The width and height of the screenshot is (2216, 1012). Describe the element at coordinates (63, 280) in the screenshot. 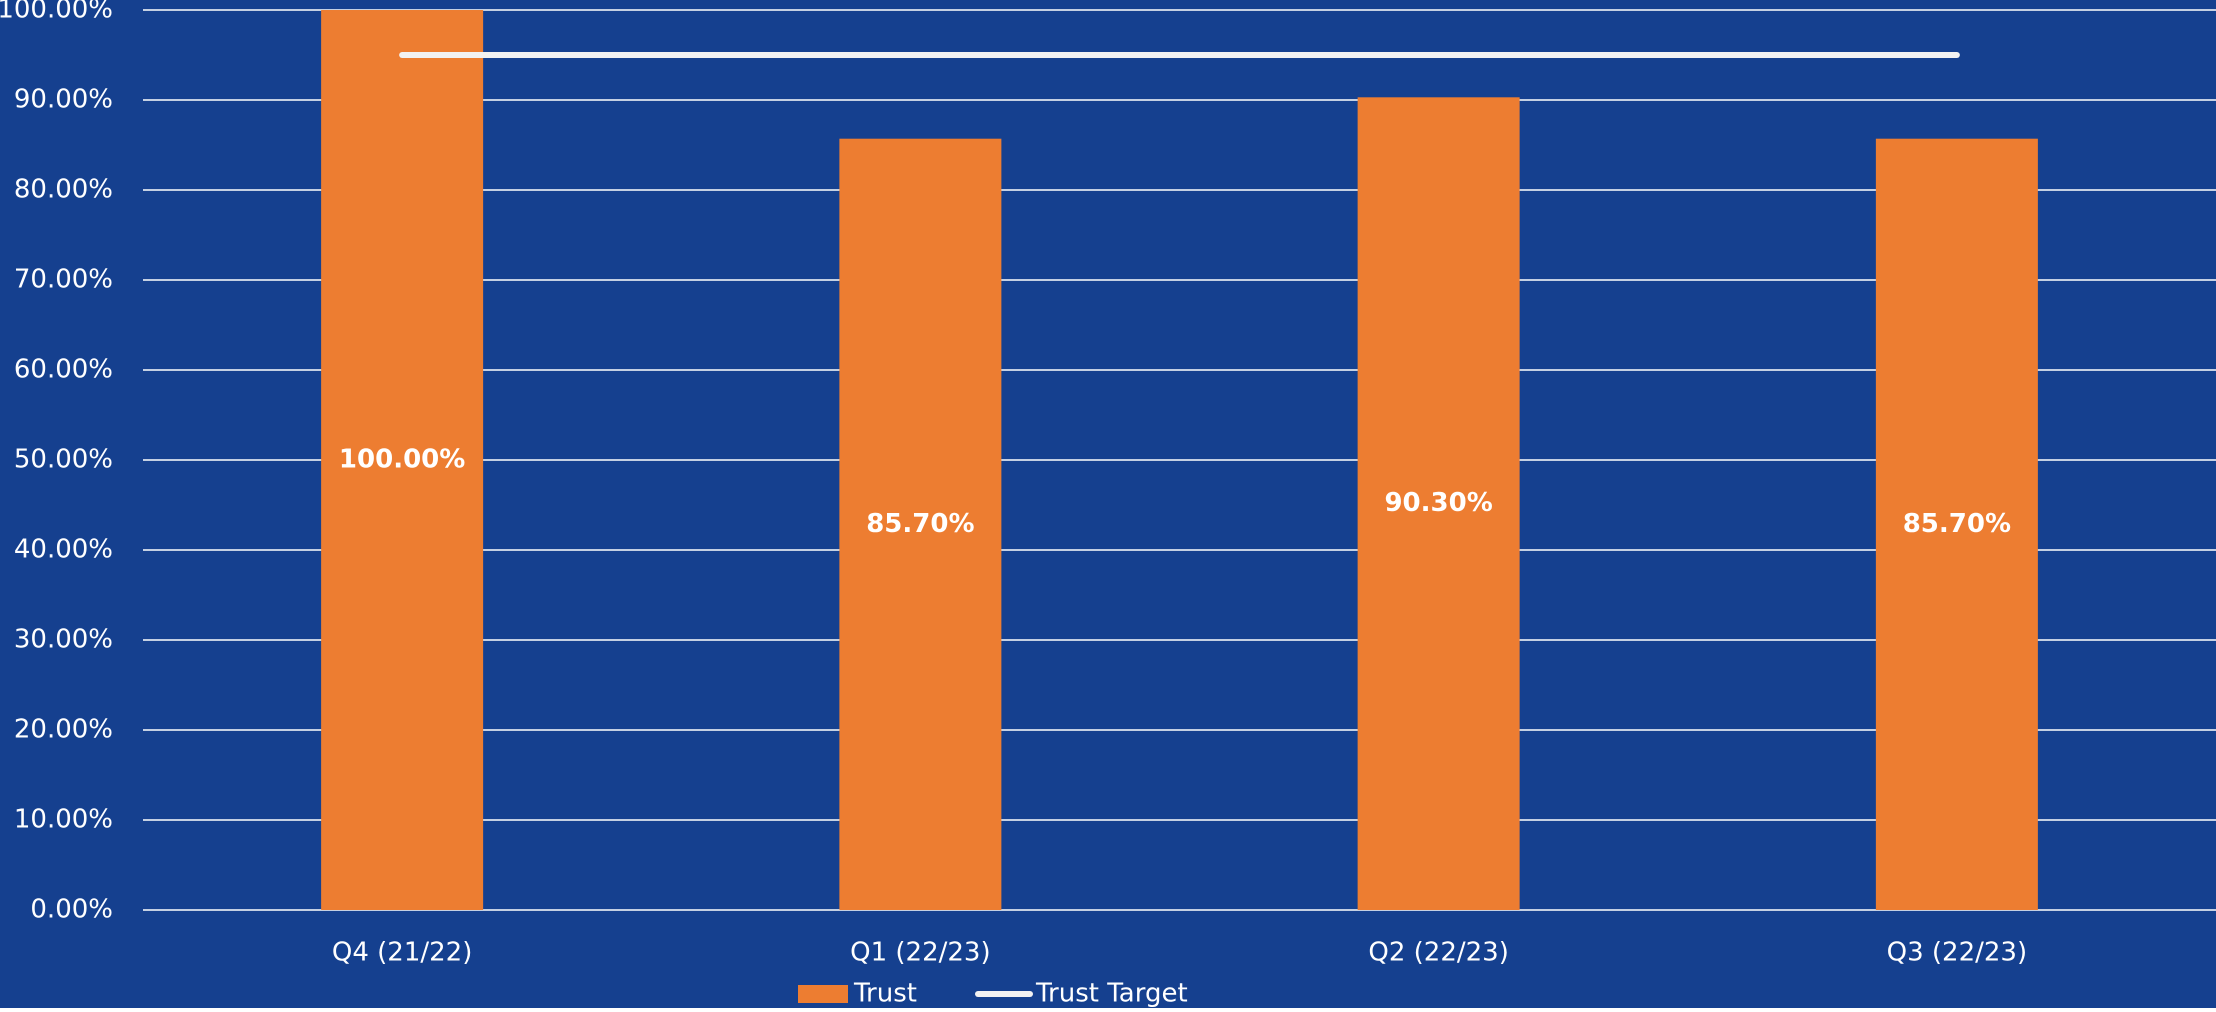

I see `y-tick-label: 70.00%` at that location.